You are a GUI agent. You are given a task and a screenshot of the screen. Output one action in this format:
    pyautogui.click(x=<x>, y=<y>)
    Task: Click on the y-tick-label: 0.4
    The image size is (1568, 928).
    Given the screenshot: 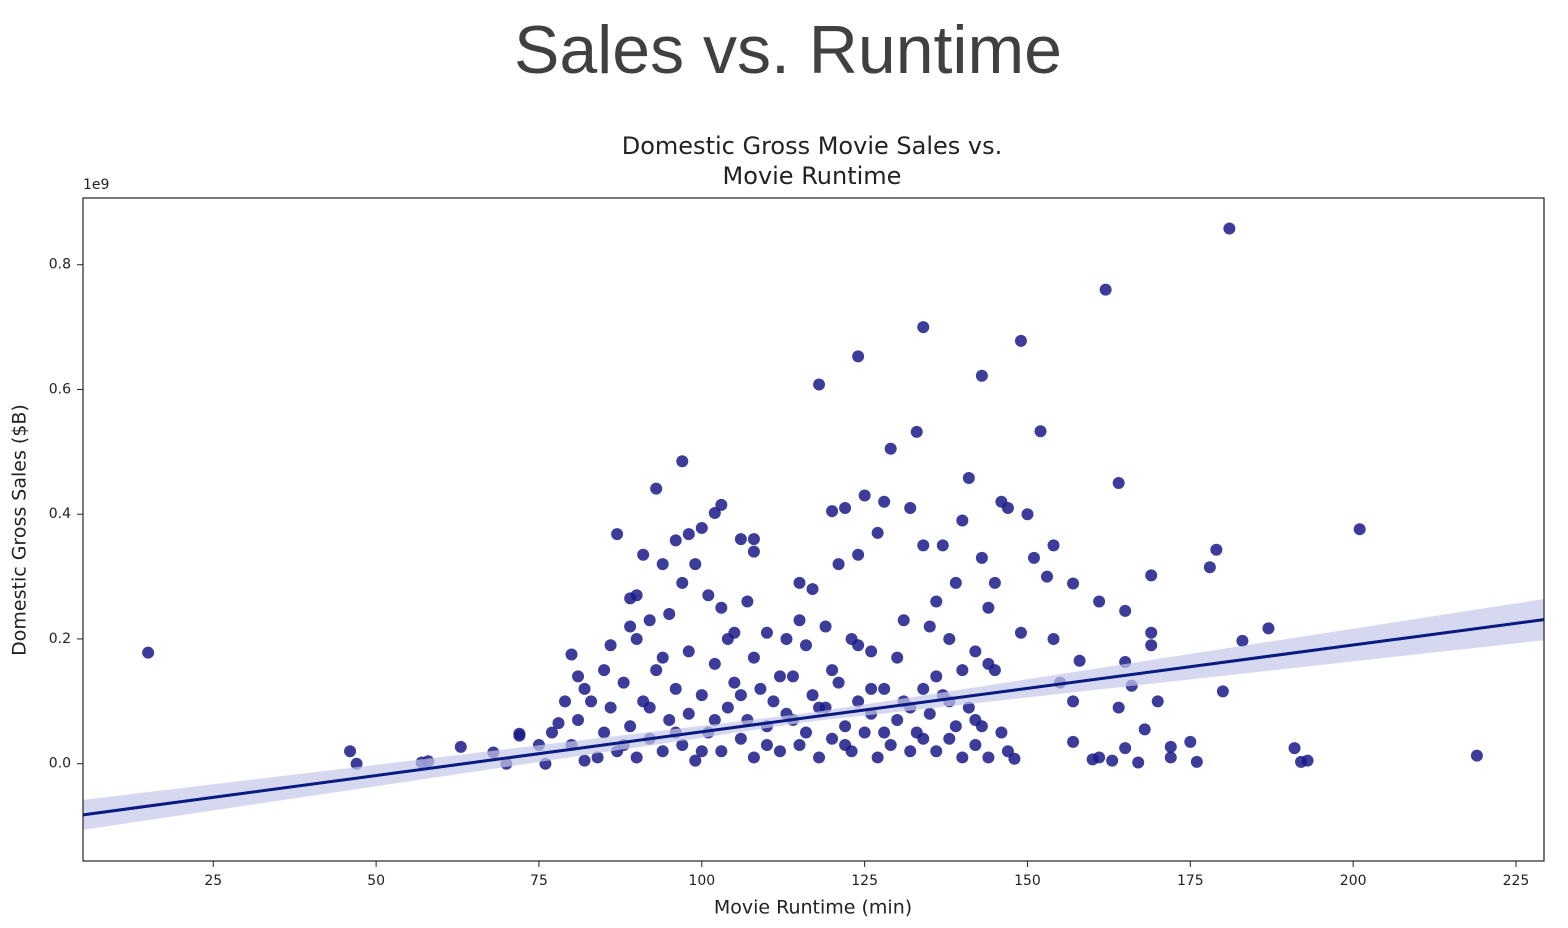 What is the action you would take?
    pyautogui.click(x=60, y=514)
    